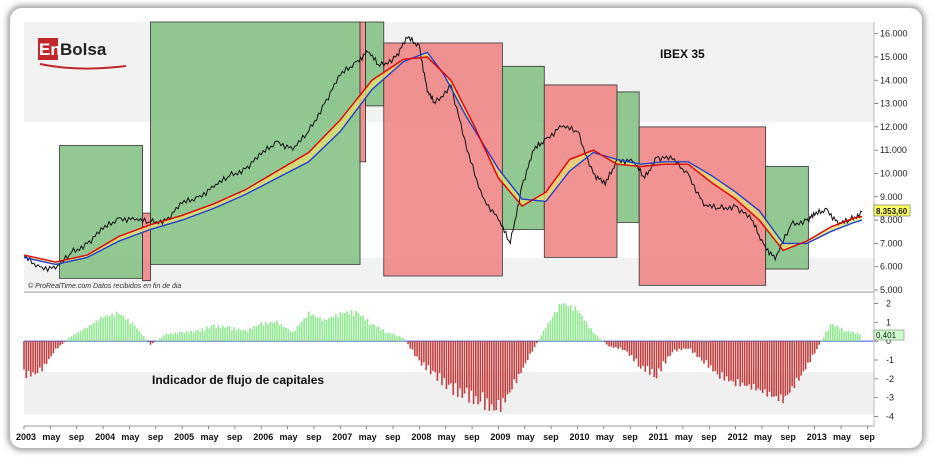 Image resolution: width=935 pixels, height=459 pixels. Describe the element at coordinates (184, 437) in the screenshot. I see `xtick-label: 2005` at that location.